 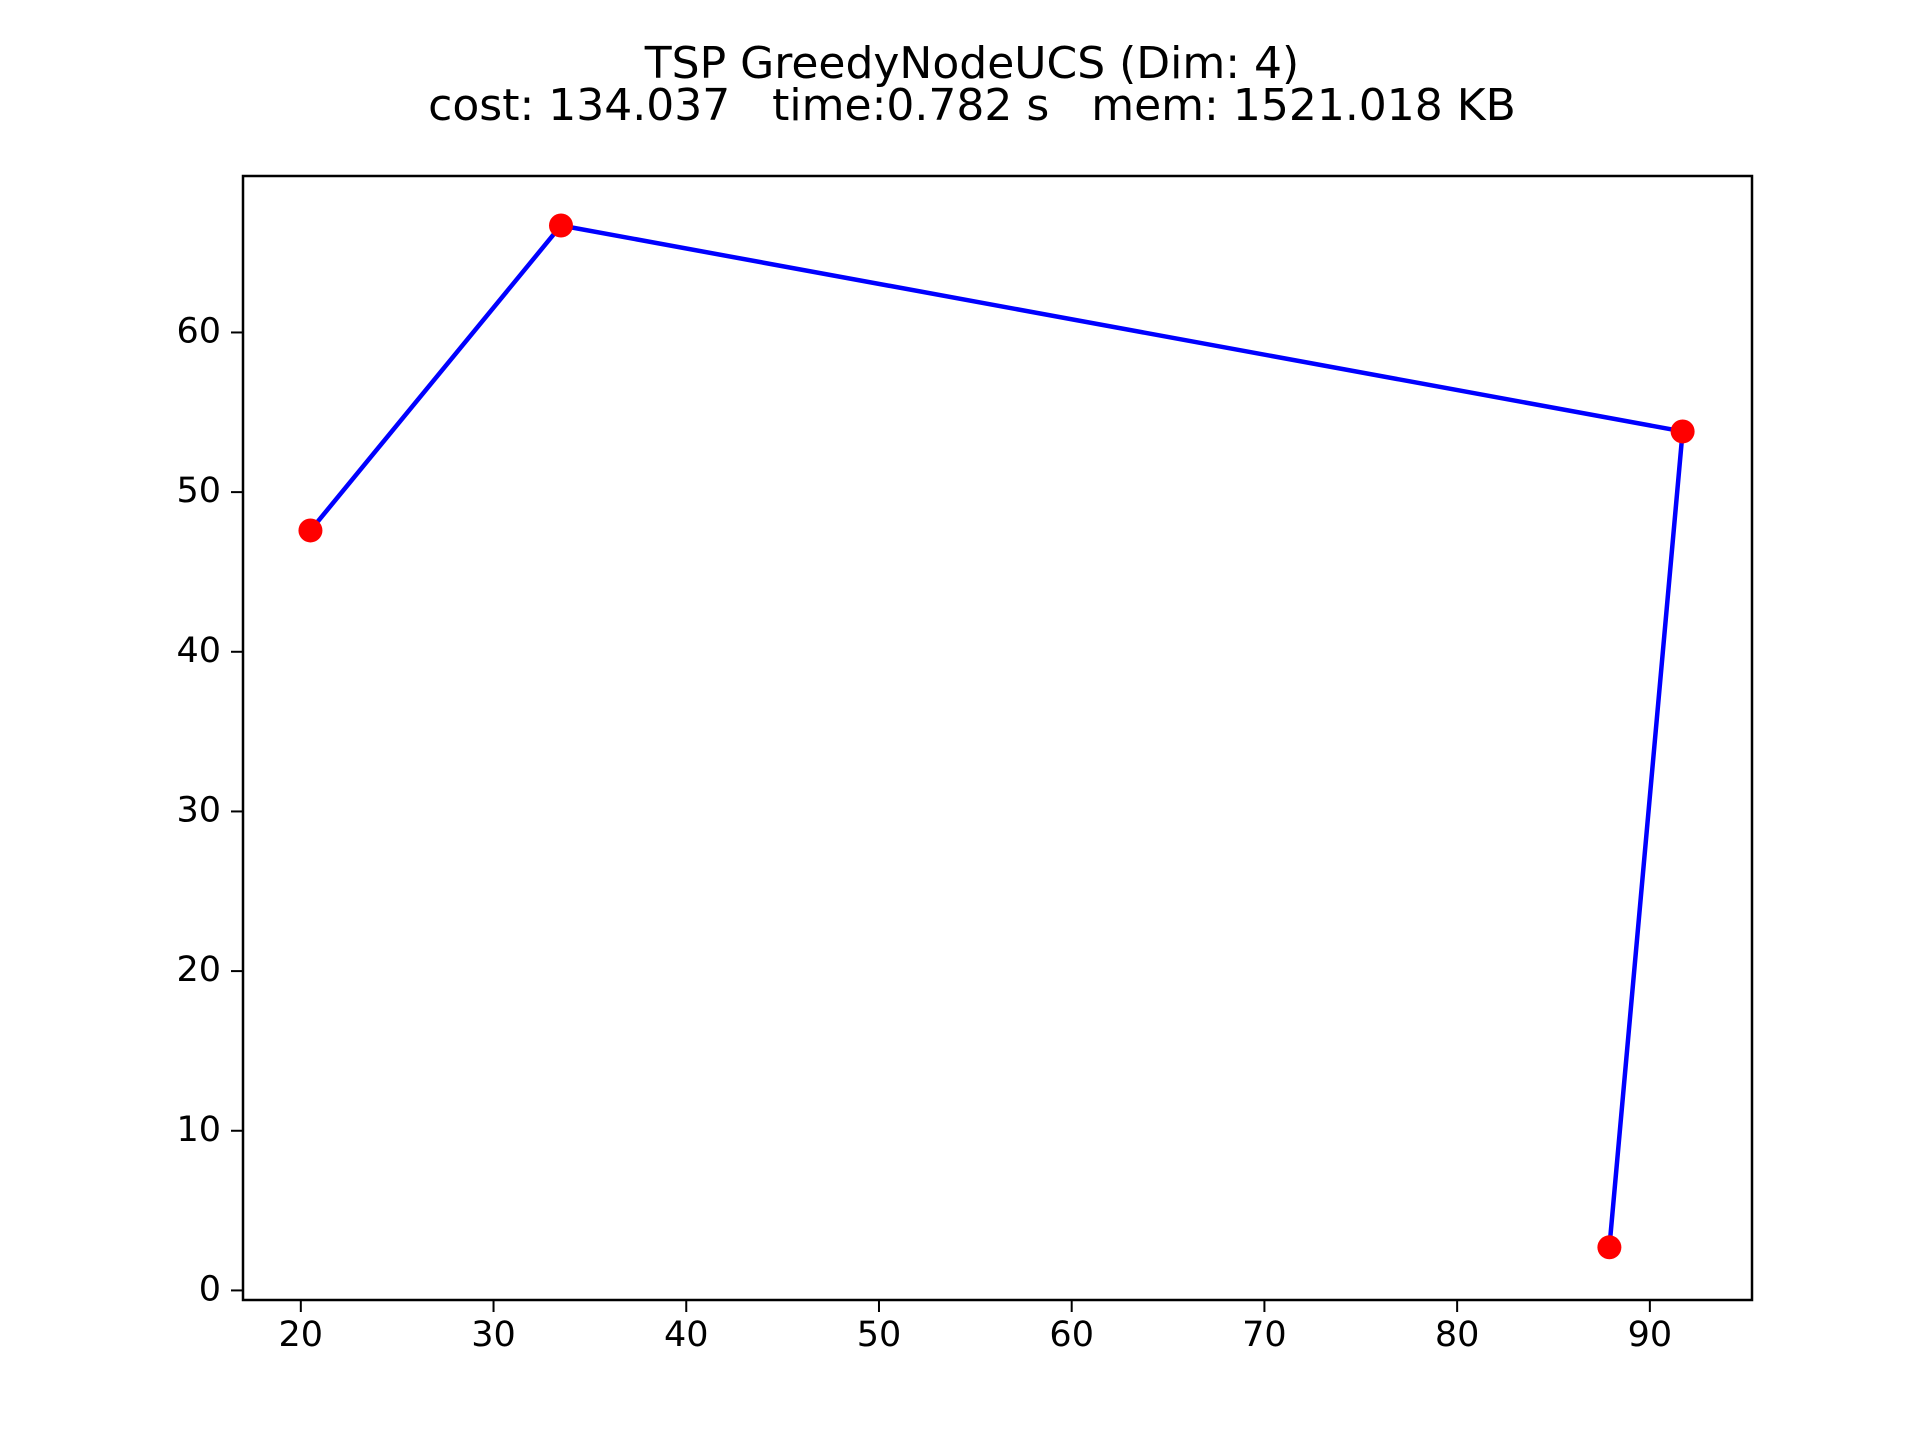 I want to click on x-tick-label-30: 30, so click(x=493, y=1335).